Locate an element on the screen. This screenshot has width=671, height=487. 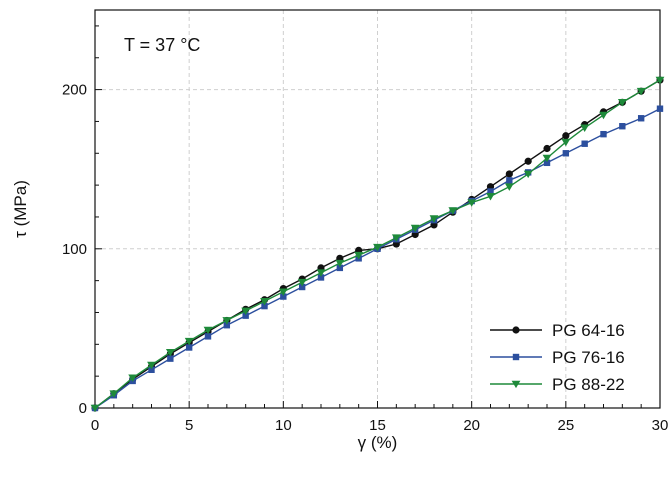
legend-label: PG 76-16 is located at coordinates (588, 357).